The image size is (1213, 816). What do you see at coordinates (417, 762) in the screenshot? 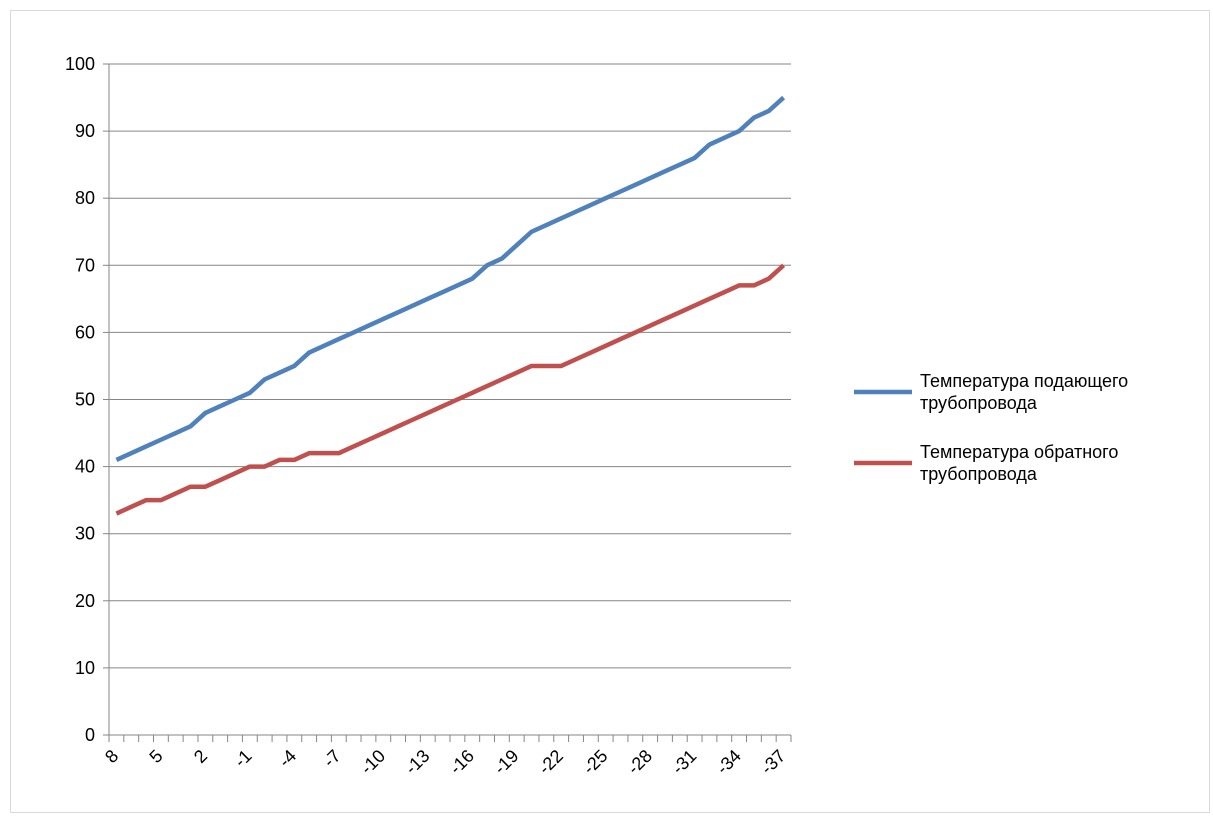
I see `x-tick-label: -13` at bounding box center [417, 762].